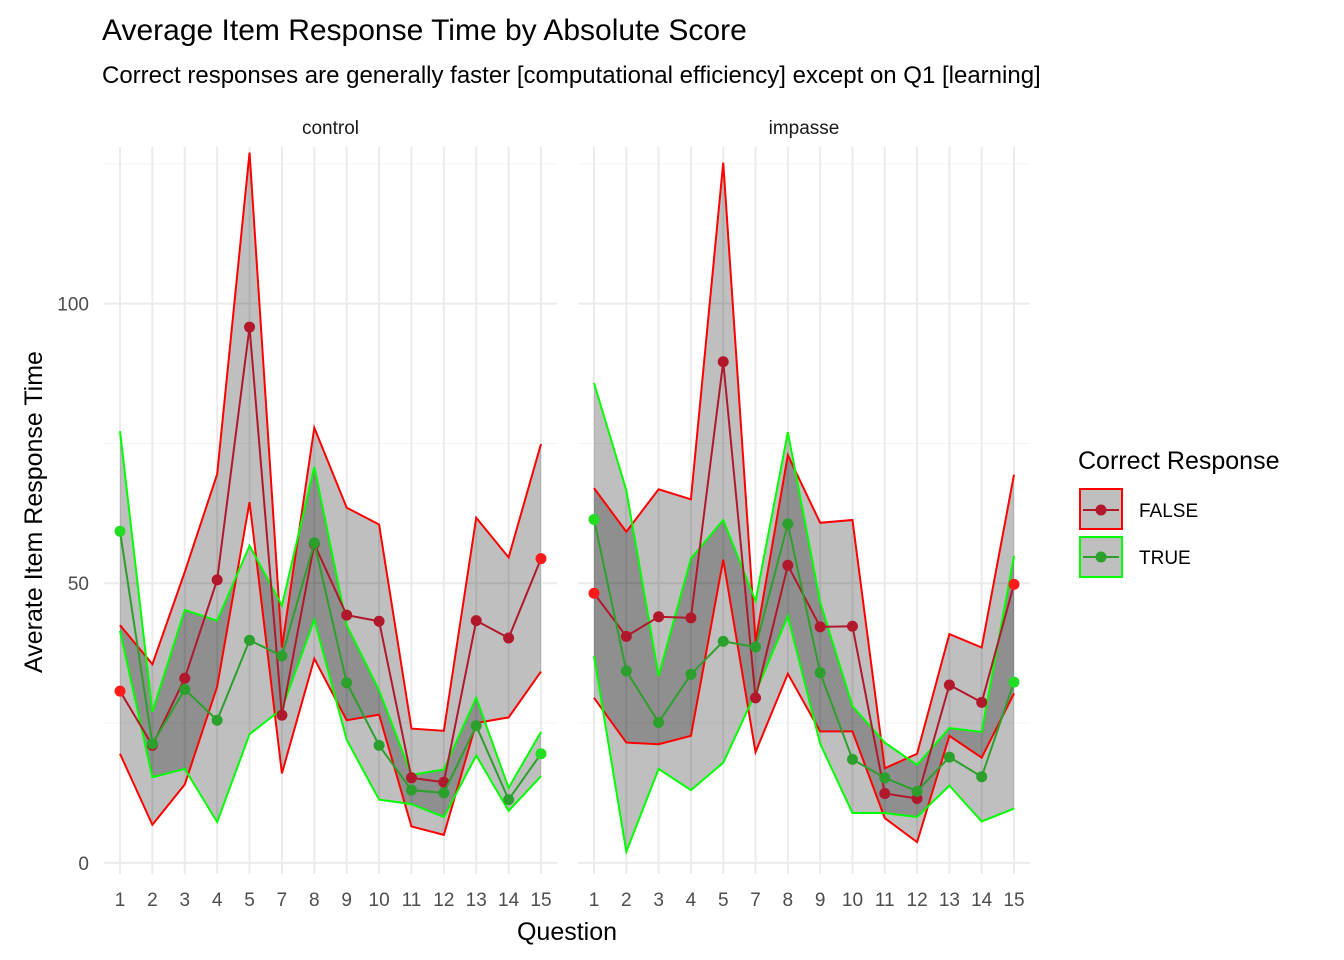  What do you see at coordinates (917, 900) in the screenshot?
I see `x-tick-label: 12` at bounding box center [917, 900].